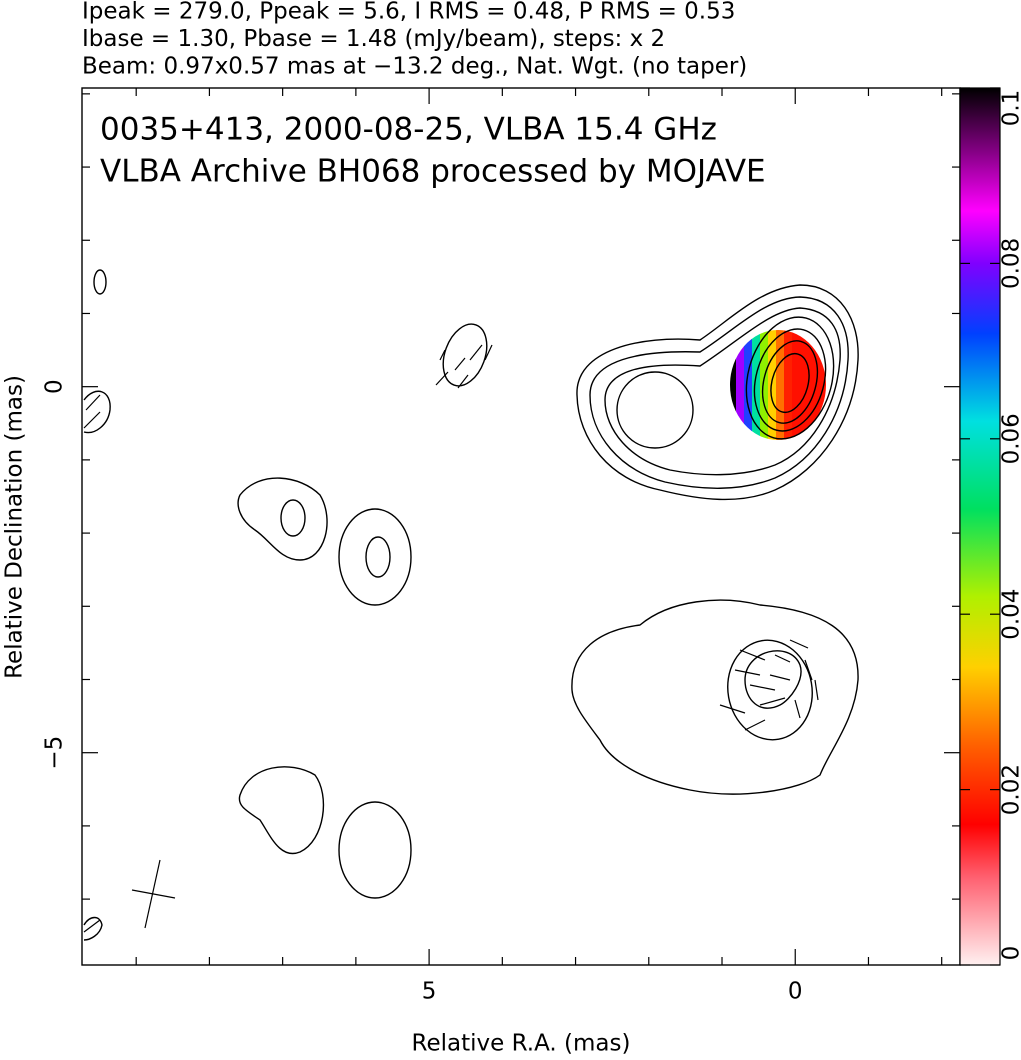 The height and width of the screenshot is (1060, 1021). I want to click on y-tick-label: 0, so click(55, 386).